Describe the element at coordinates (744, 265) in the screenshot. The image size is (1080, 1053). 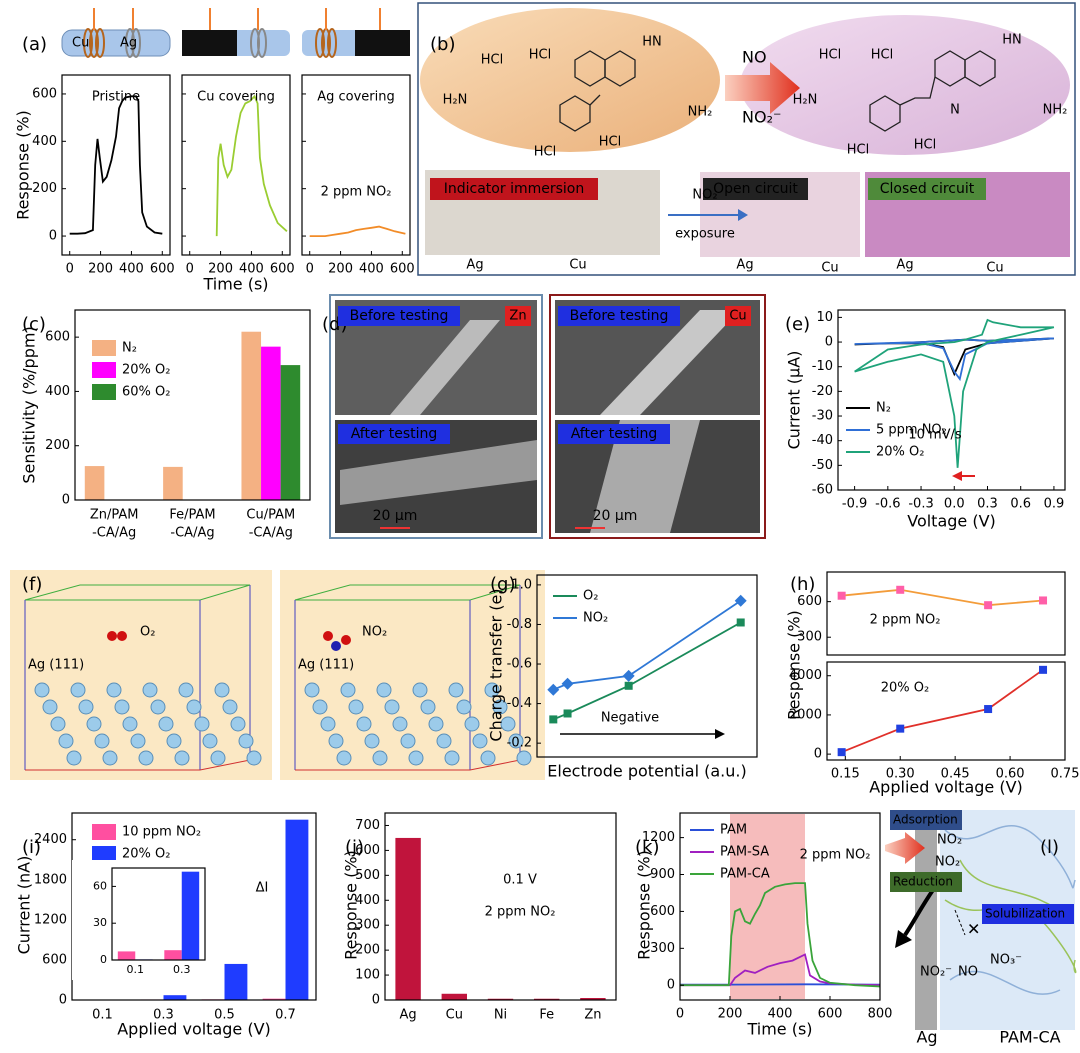
I see `electrode-label: Ag` at that location.